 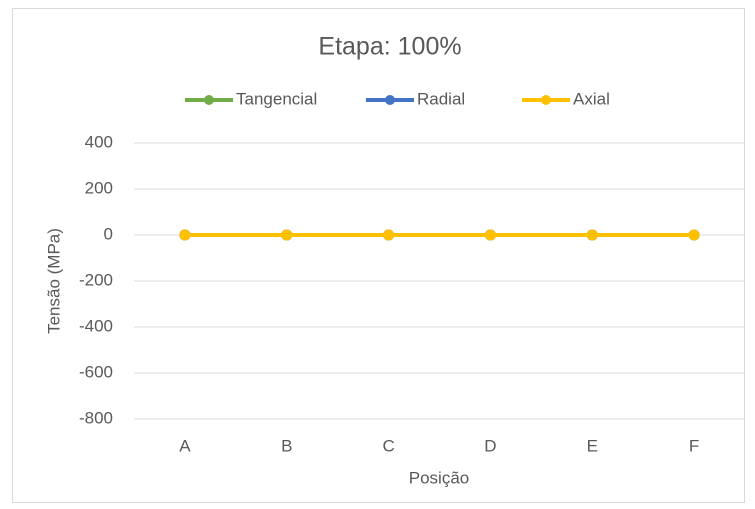 What do you see at coordinates (490, 445) in the screenshot?
I see `x-tick-label: D` at bounding box center [490, 445].